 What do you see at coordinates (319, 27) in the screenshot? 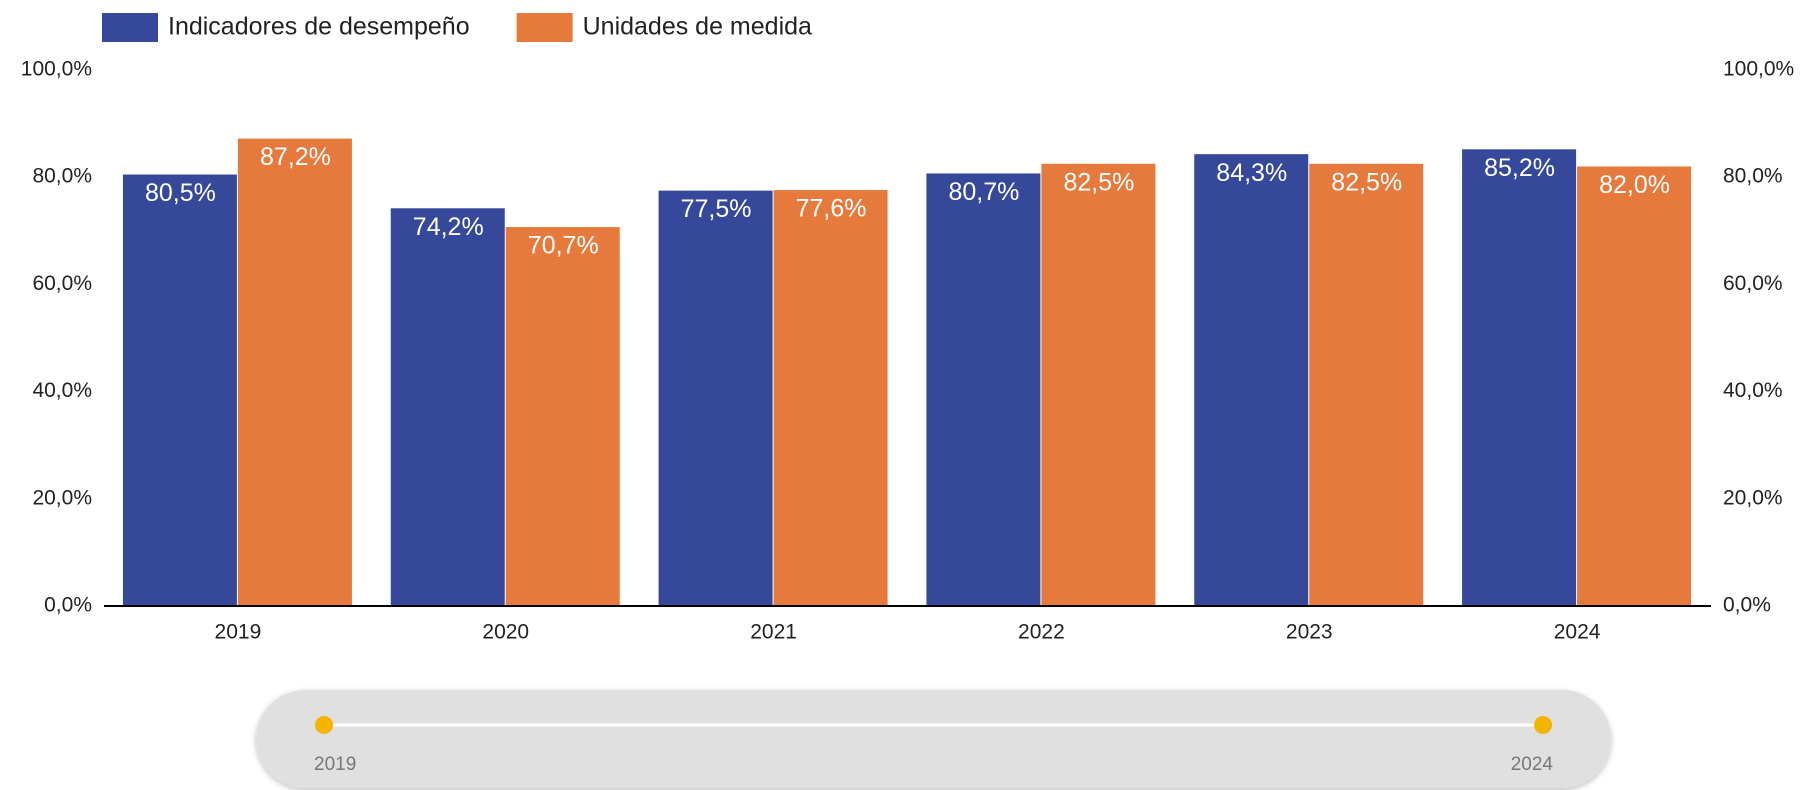
I see `legend-label: Indicadores de desempeño` at bounding box center [319, 27].